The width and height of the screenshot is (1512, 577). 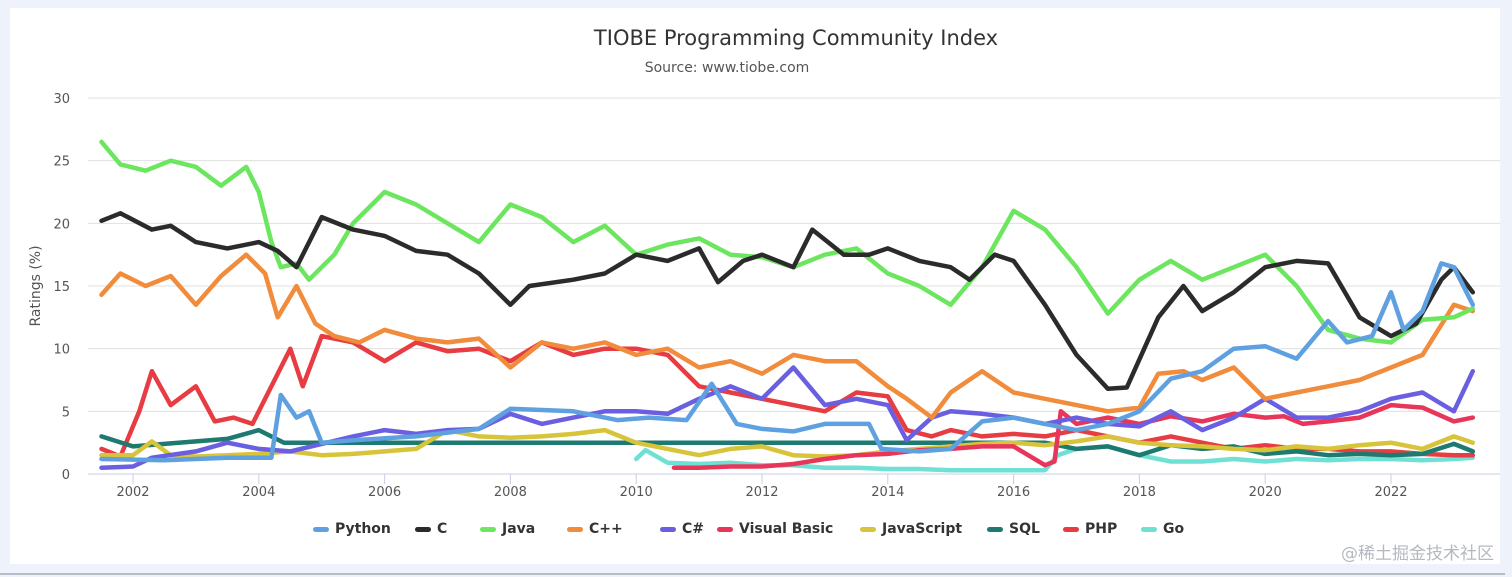 What do you see at coordinates (66, 475) in the screenshot?
I see `y-tick-label: 0` at bounding box center [66, 475].